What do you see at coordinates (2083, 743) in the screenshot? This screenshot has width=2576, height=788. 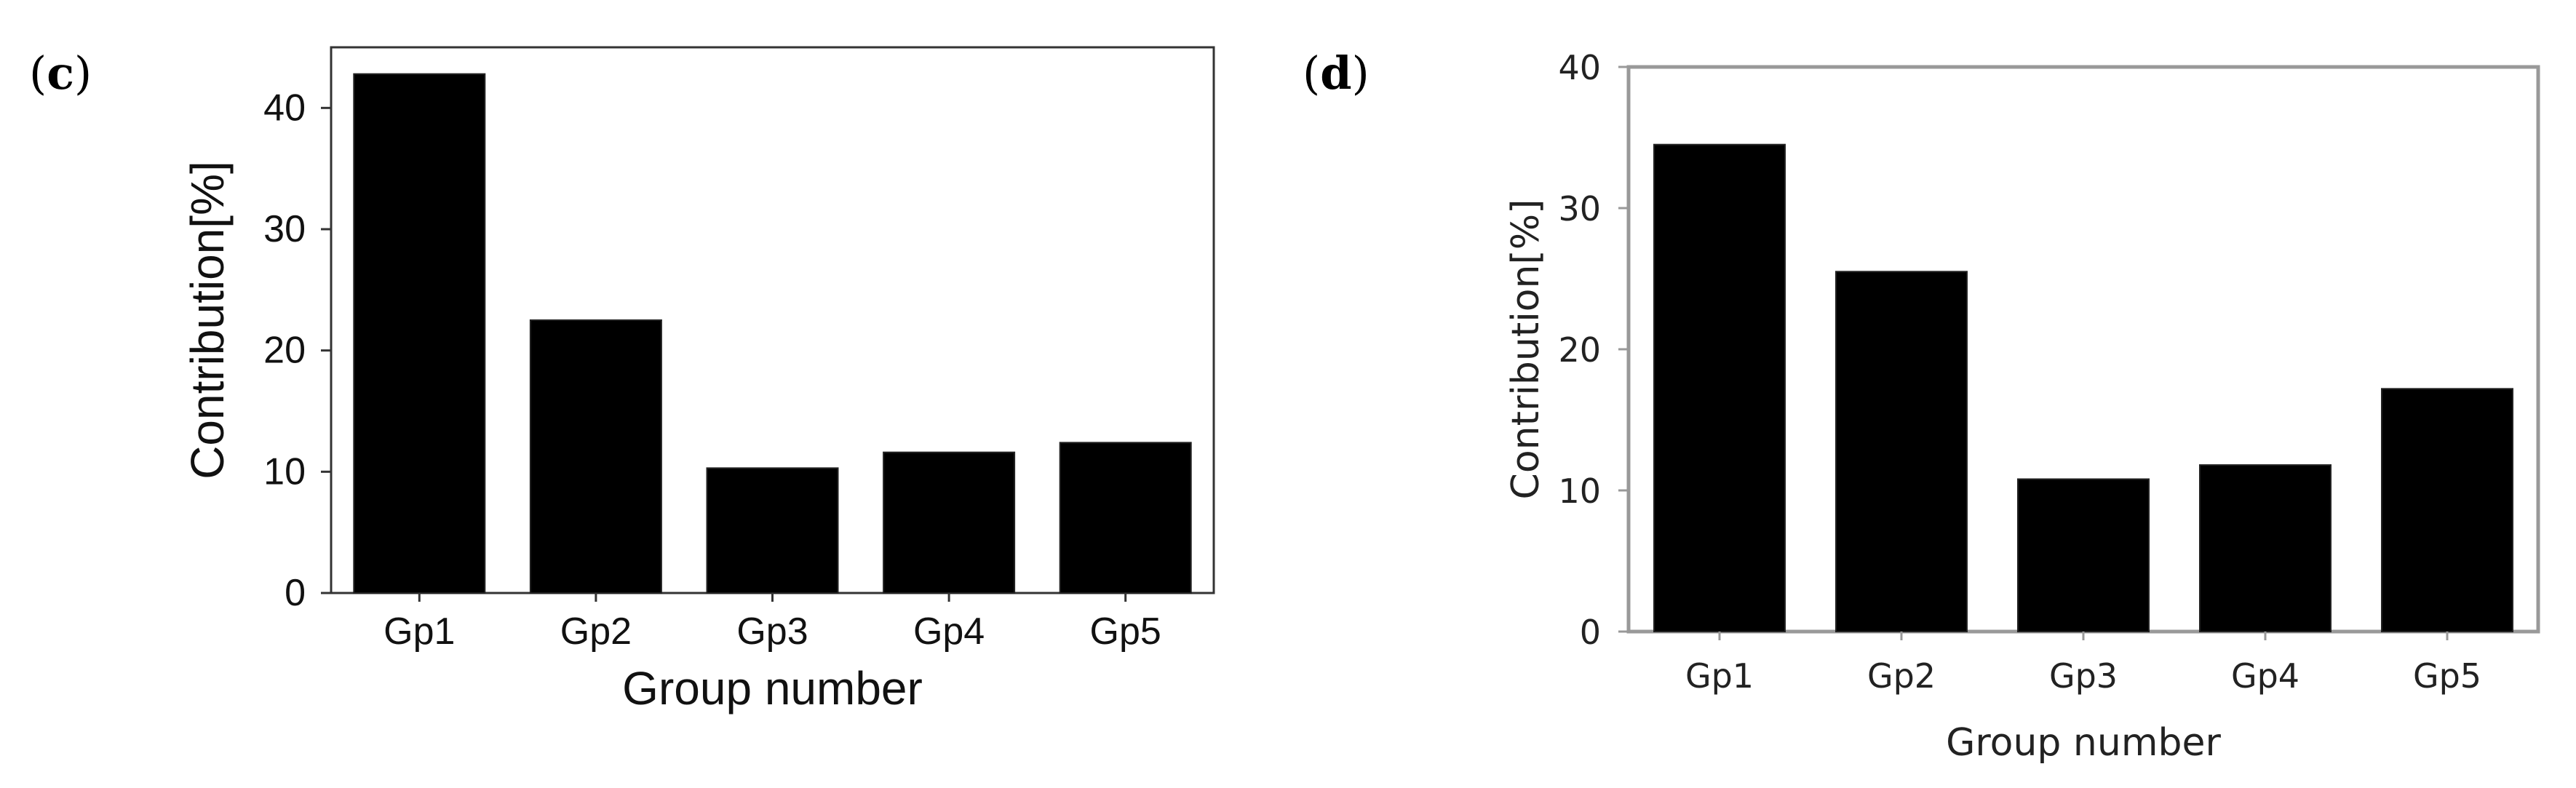 I see `x-axis-title-d: Group number` at bounding box center [2083, 743].